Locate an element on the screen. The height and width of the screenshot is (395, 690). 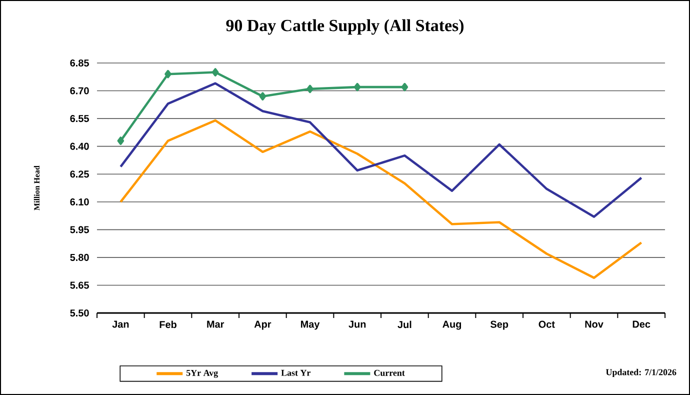
text: Updated: 7/1/2026 is located at coordinates (641, 373).